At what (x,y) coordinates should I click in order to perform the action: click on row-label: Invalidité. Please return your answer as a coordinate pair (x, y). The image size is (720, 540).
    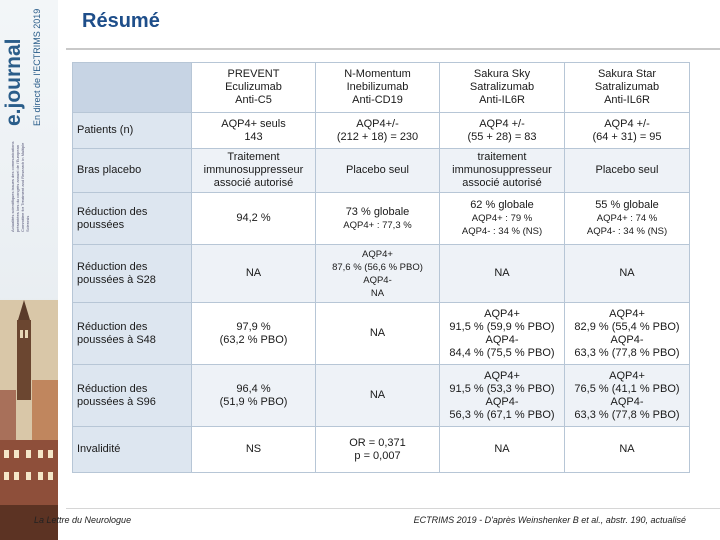
    Looking at the image, I should click on (132, 449).